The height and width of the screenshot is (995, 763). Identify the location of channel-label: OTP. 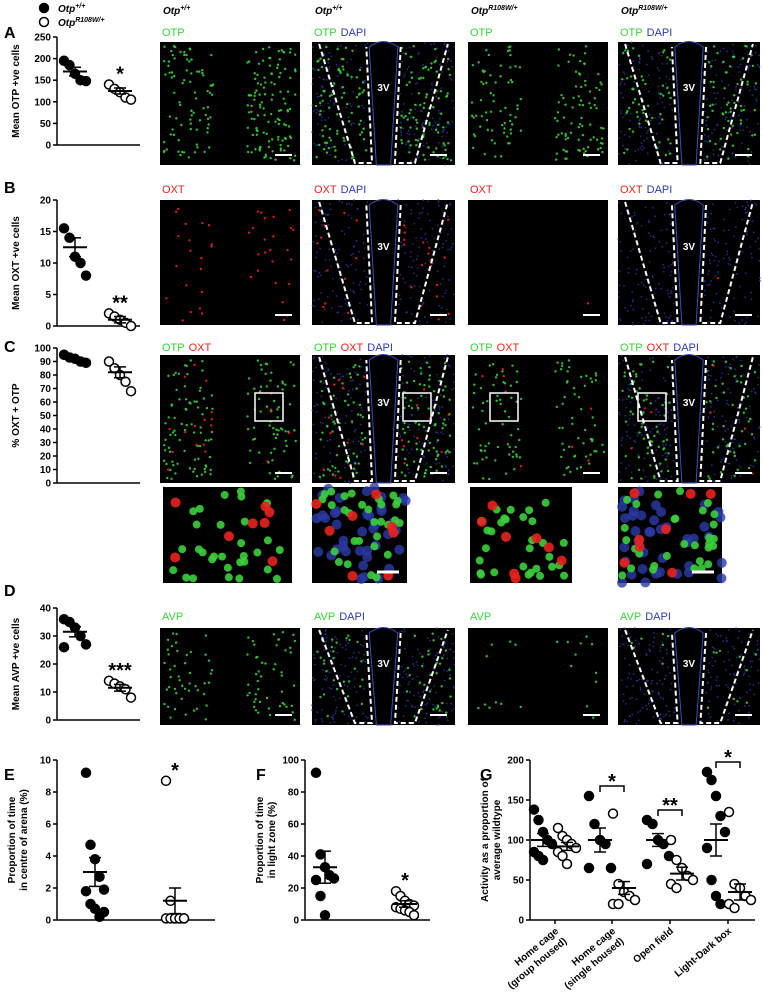
(173, 33).